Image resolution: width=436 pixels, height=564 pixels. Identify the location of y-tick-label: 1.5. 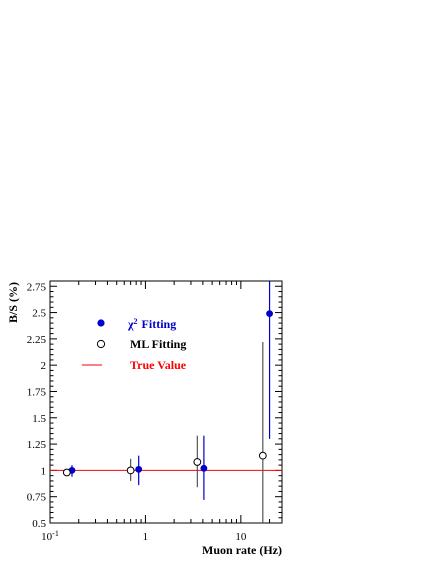
(39, 419).